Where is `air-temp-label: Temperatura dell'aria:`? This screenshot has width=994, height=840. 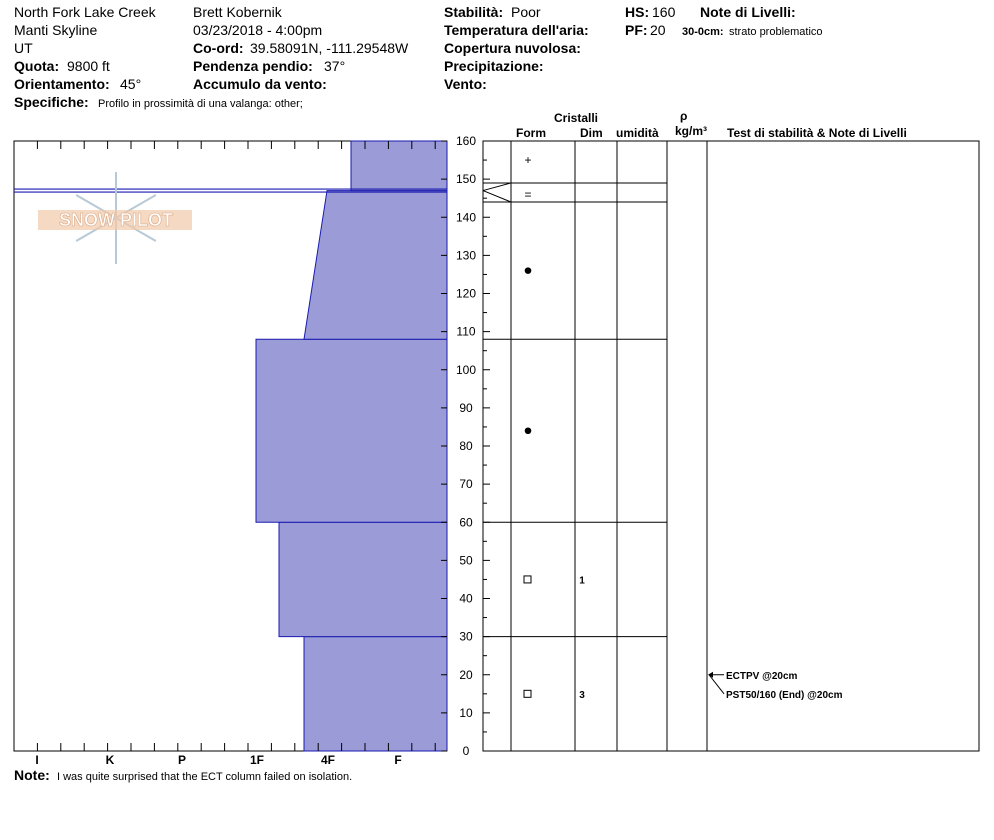 air-temp-label: Temperatura dell'aria: is located at coordinates (516, 30).